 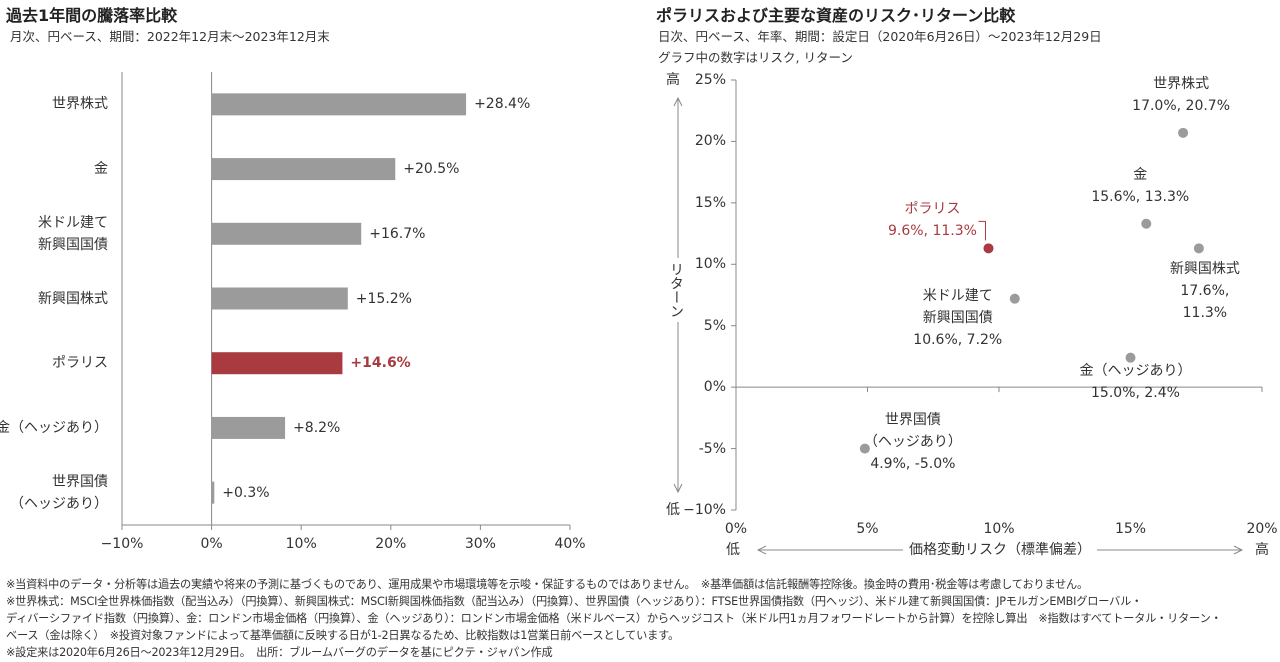 What do you see at coordinates (480, 544) in the screenshot?
I see `x-tick-label: 30%` at bounding box center [480, 544].